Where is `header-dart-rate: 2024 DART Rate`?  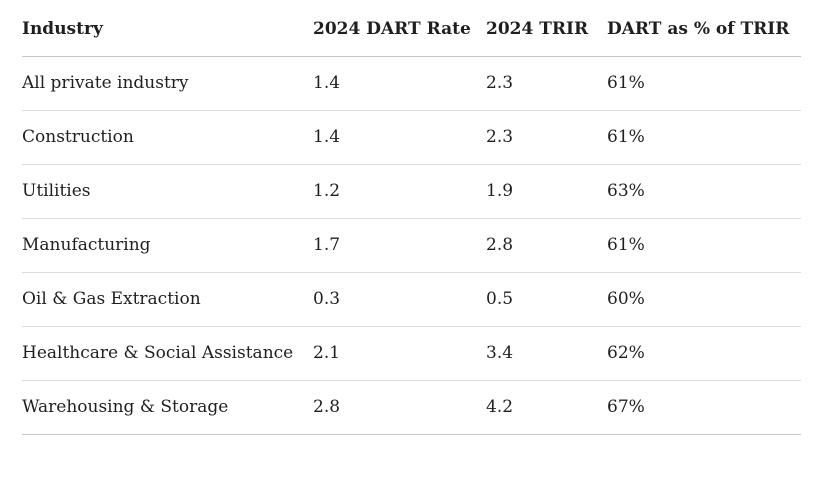
header-dart-rate: 2024 DART Rate is located at coordinates (399, 28).